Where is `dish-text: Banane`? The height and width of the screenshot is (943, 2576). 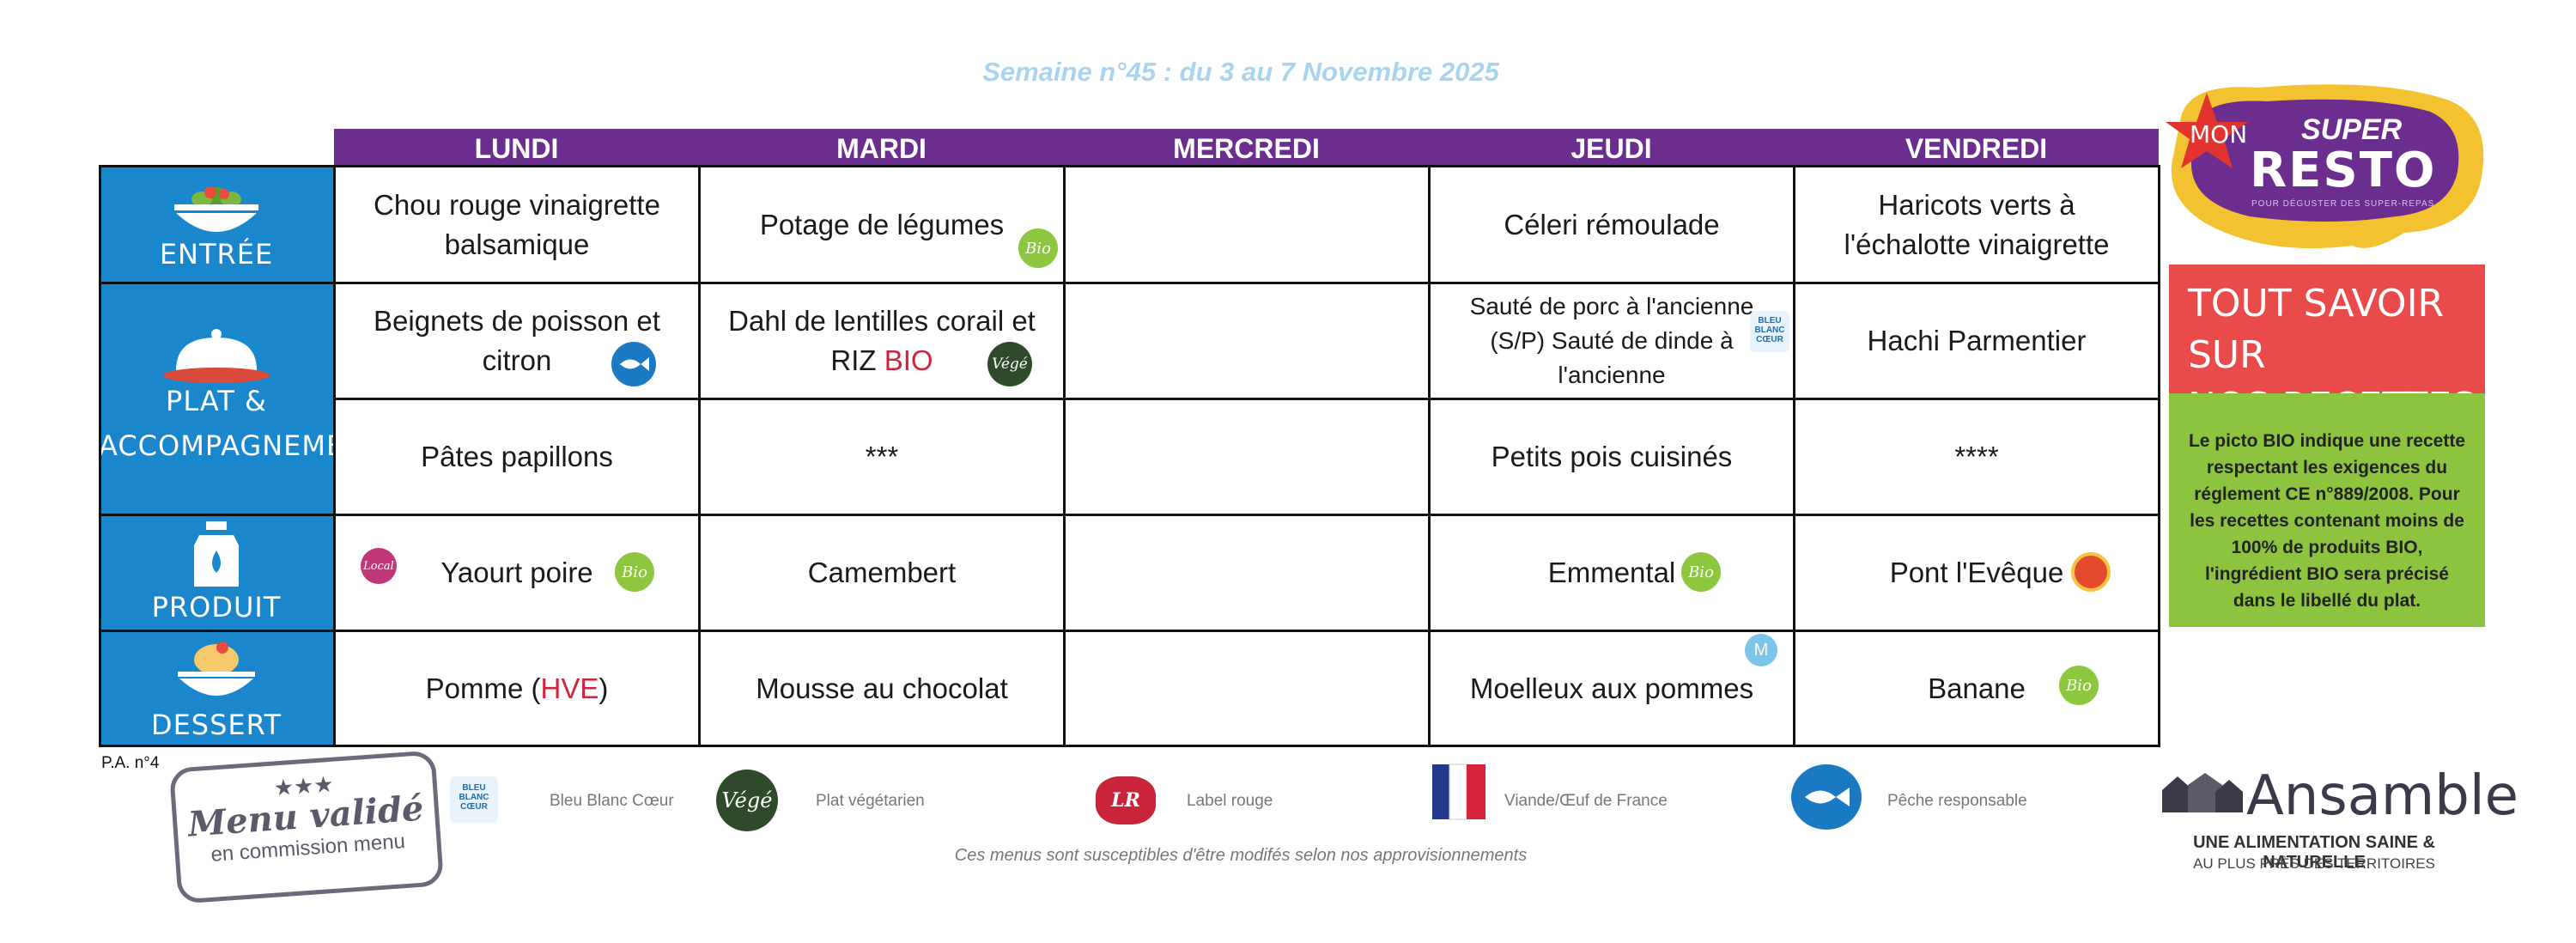
dish-text: Banane is located at coordinates (1977, 688).